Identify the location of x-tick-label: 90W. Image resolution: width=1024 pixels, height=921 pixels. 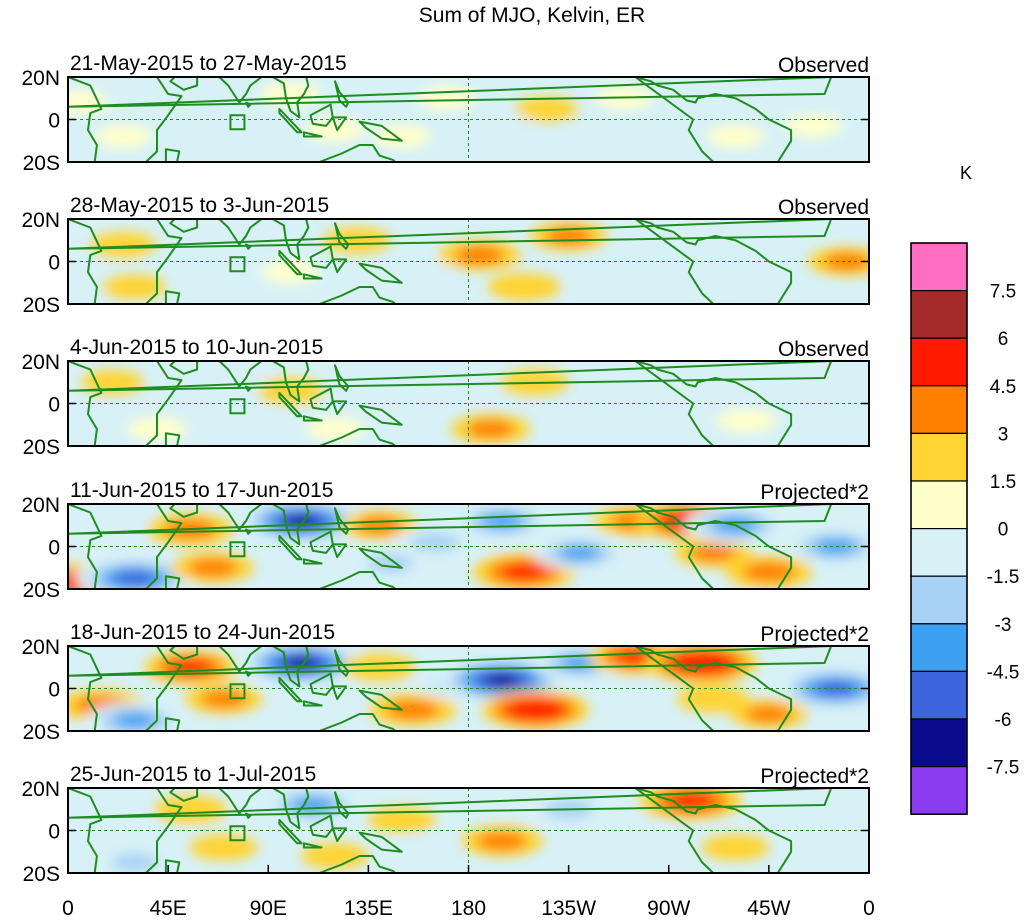
(668, 908).